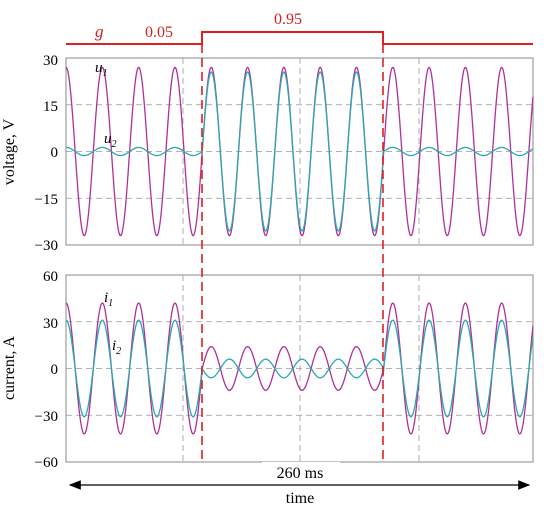  I want to click on gate-label: g, so click(99, 31).